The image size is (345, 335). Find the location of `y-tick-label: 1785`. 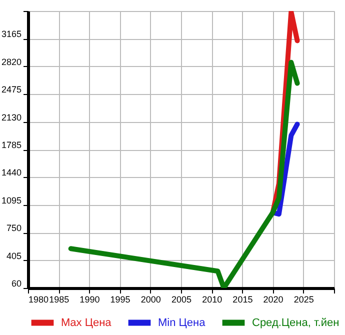

y-tick-label: 1785 is located at coordinates (11, 145).